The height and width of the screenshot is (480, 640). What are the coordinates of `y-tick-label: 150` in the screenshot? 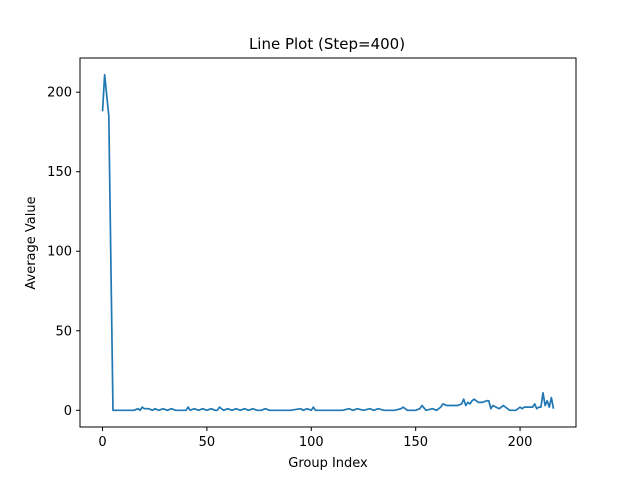 It's located at (59, 172).